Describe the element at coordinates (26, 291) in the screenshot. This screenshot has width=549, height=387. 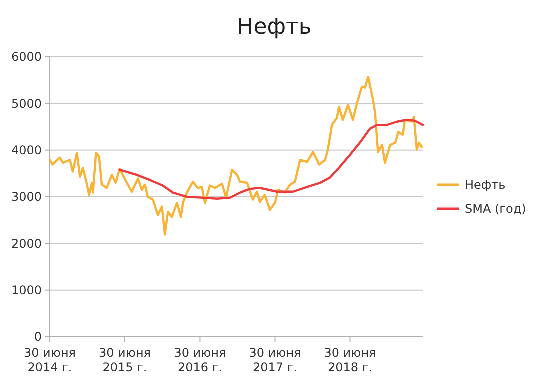
I see `y-tick-label: 1000` at that location.